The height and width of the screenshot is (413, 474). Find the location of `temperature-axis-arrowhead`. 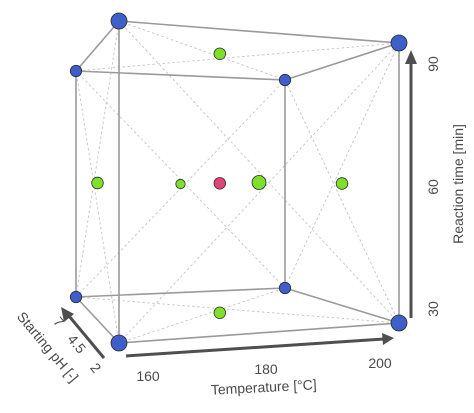

temperature-axis-arrowhead is located at coordinates (388, 339).